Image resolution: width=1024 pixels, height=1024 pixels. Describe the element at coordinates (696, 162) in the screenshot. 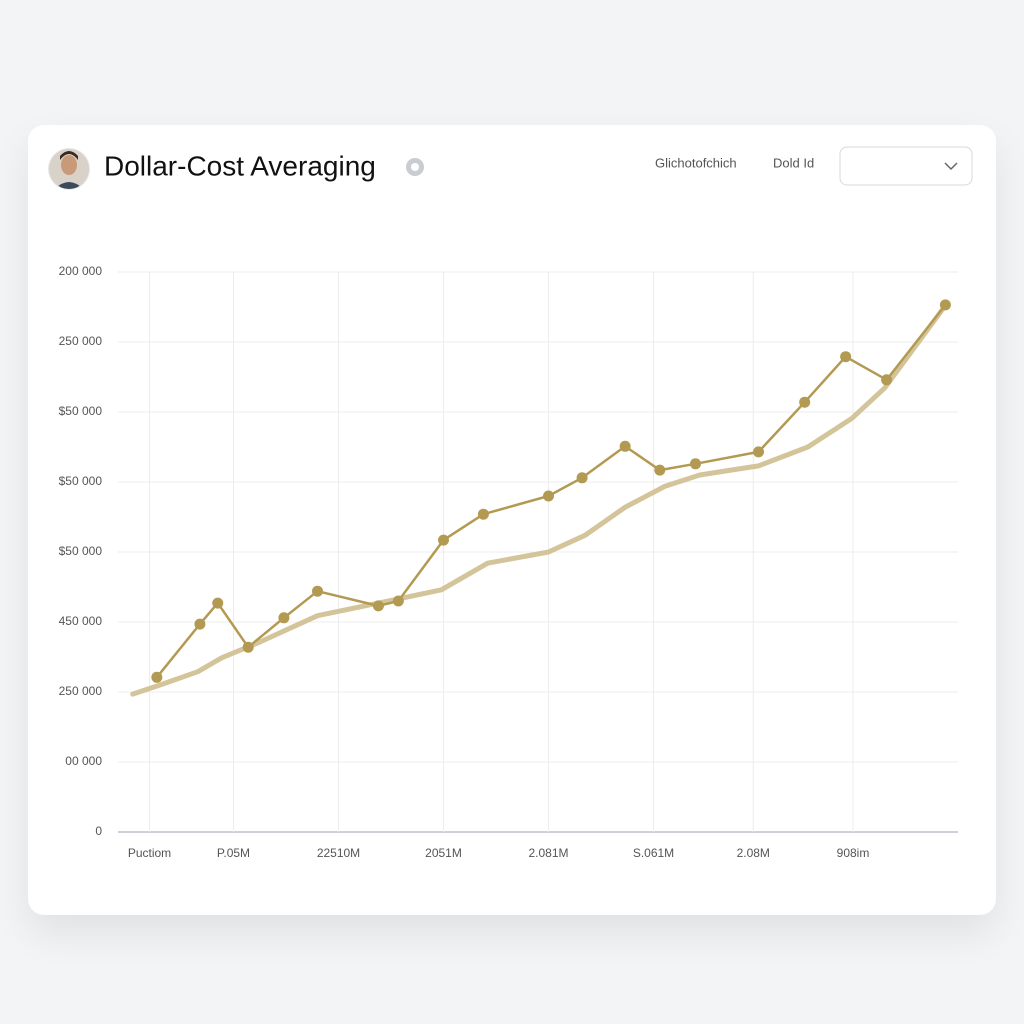

I see `header-link: Glichotofchich` at that location.